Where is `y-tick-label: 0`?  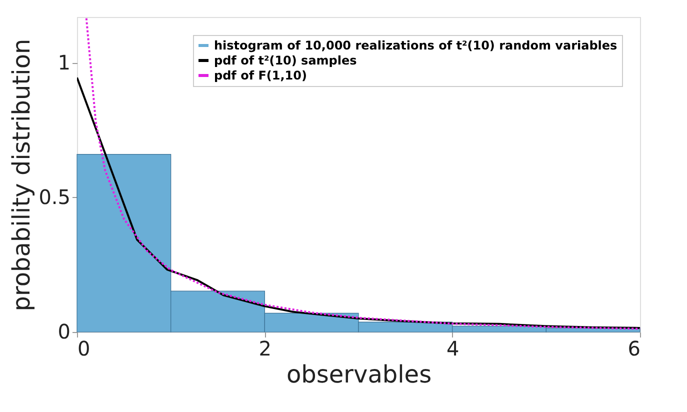
y-tick-label: 0 is located at coordinates (64, 332).